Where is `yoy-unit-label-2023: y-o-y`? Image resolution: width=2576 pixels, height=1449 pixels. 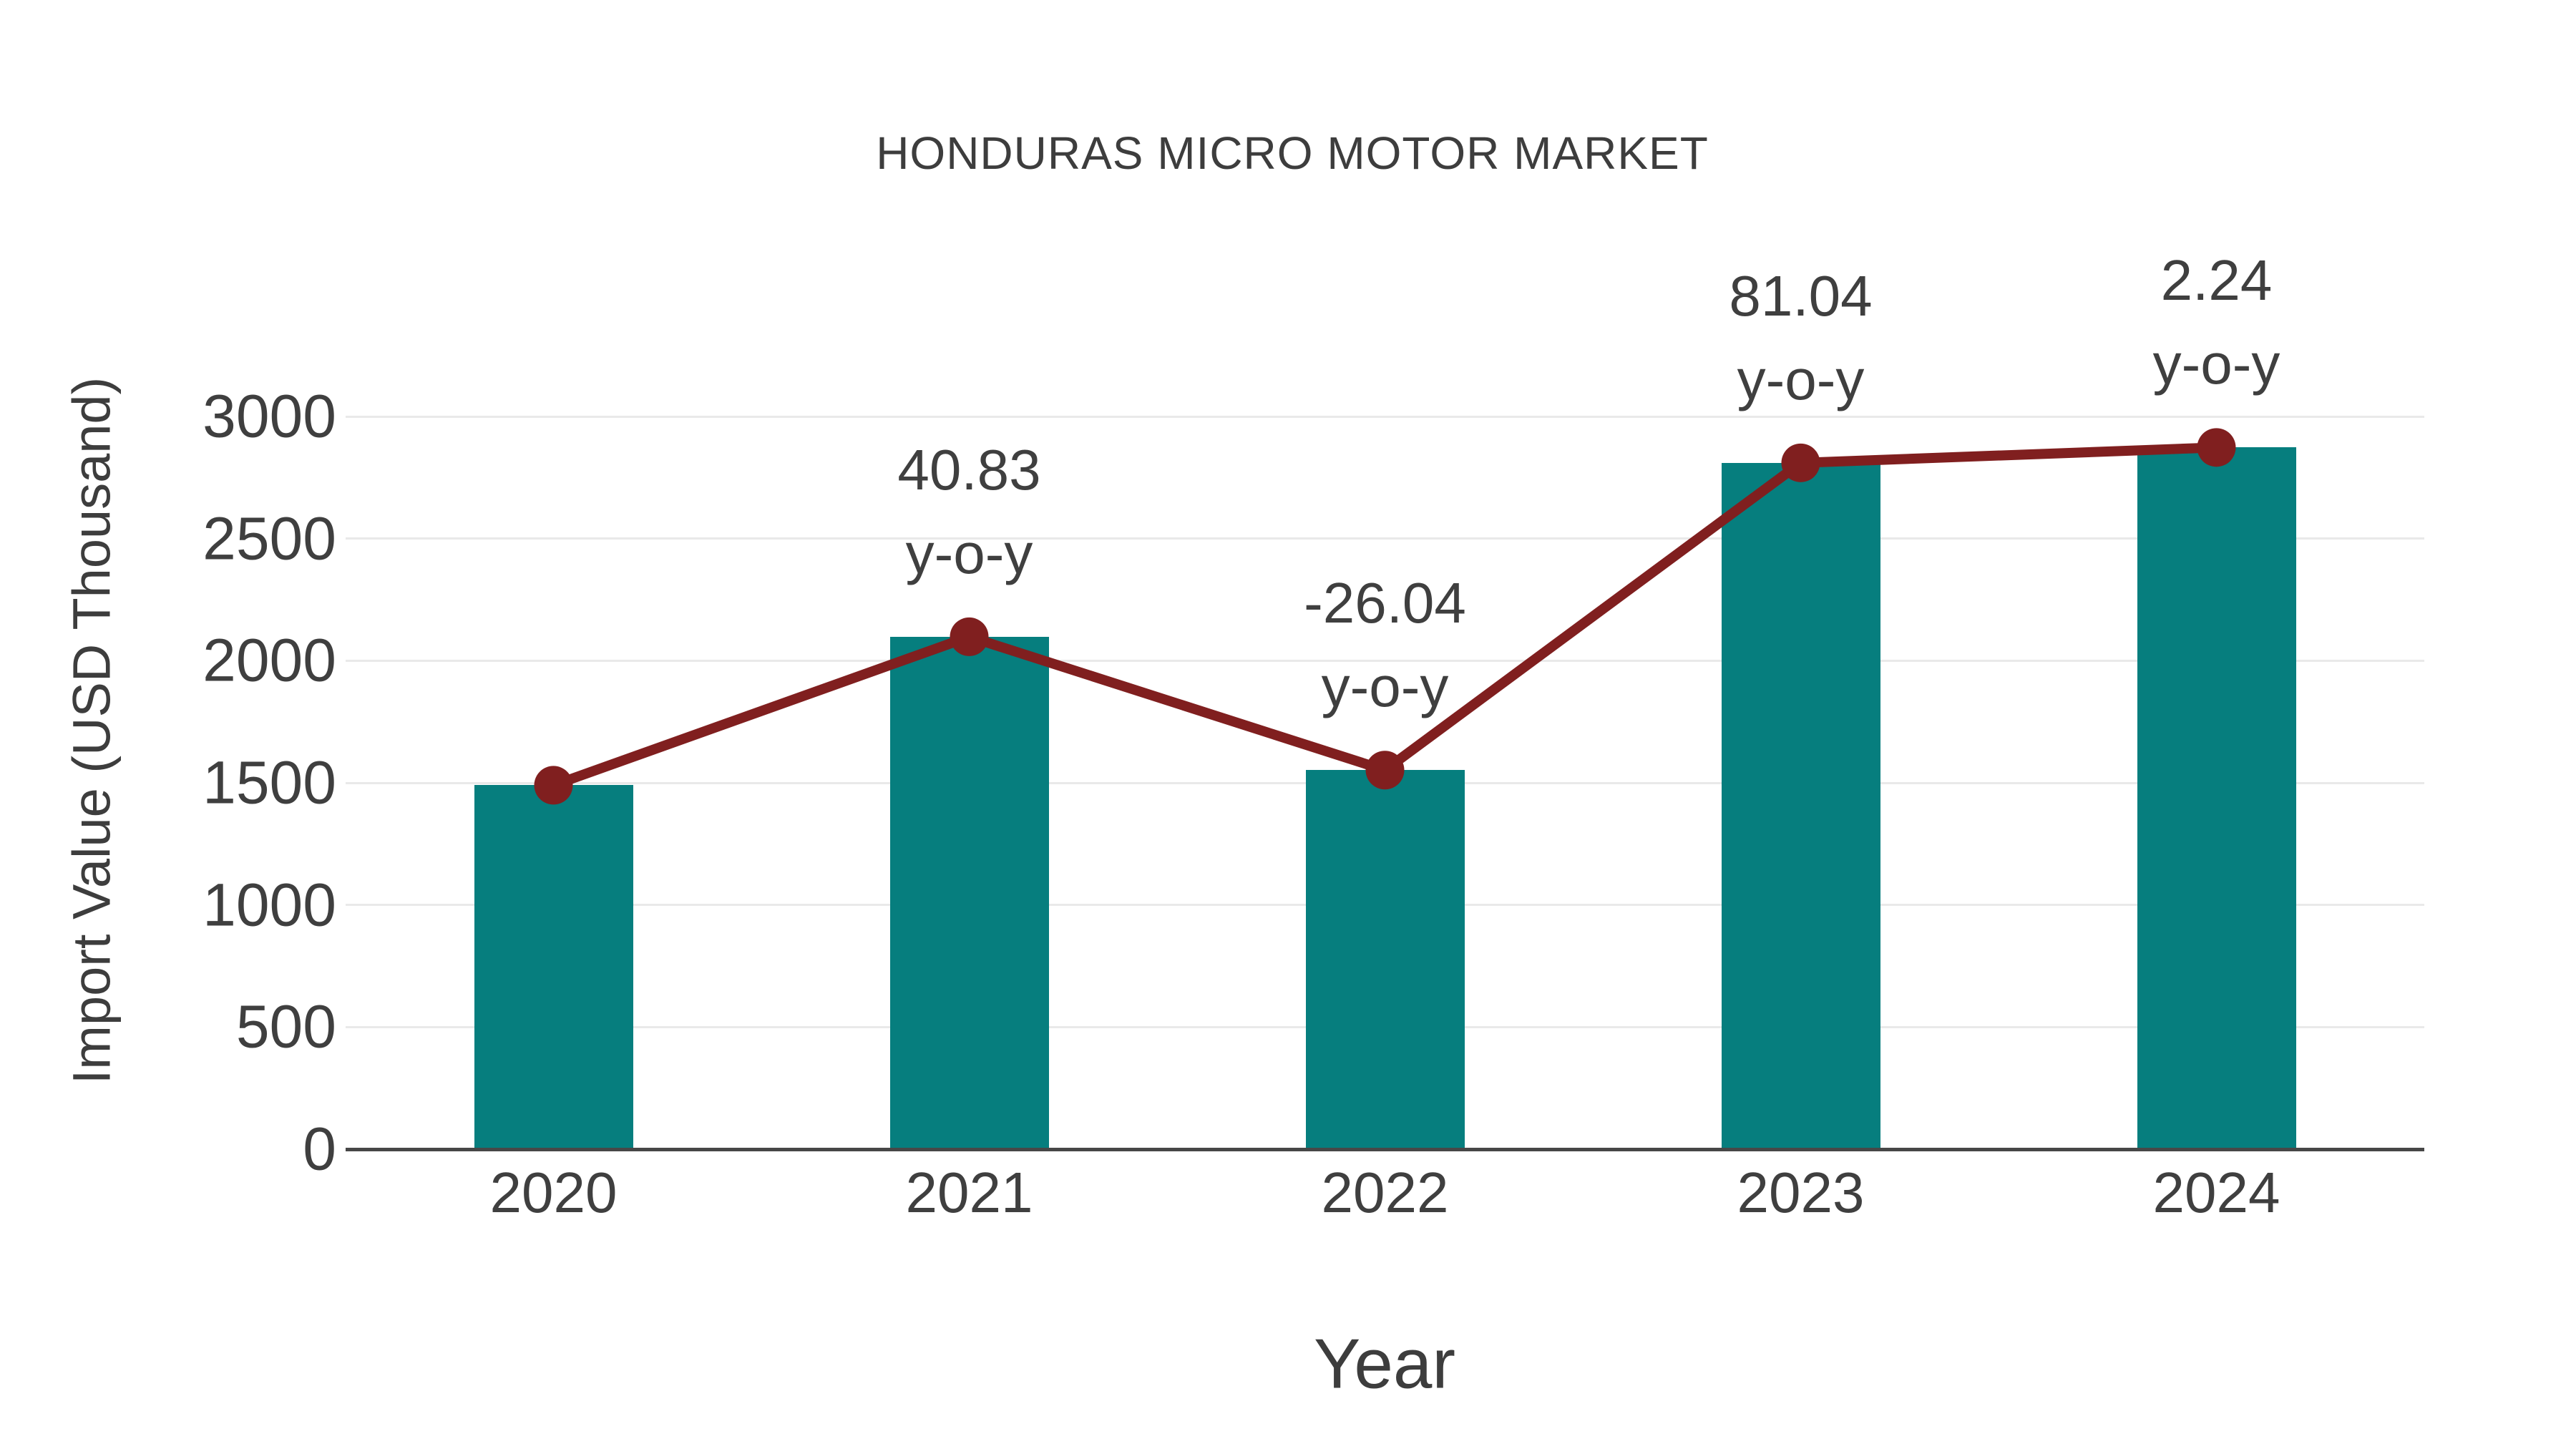
yoy-unit-label-2023: y-o-y is located at coordinates (1801, 379).